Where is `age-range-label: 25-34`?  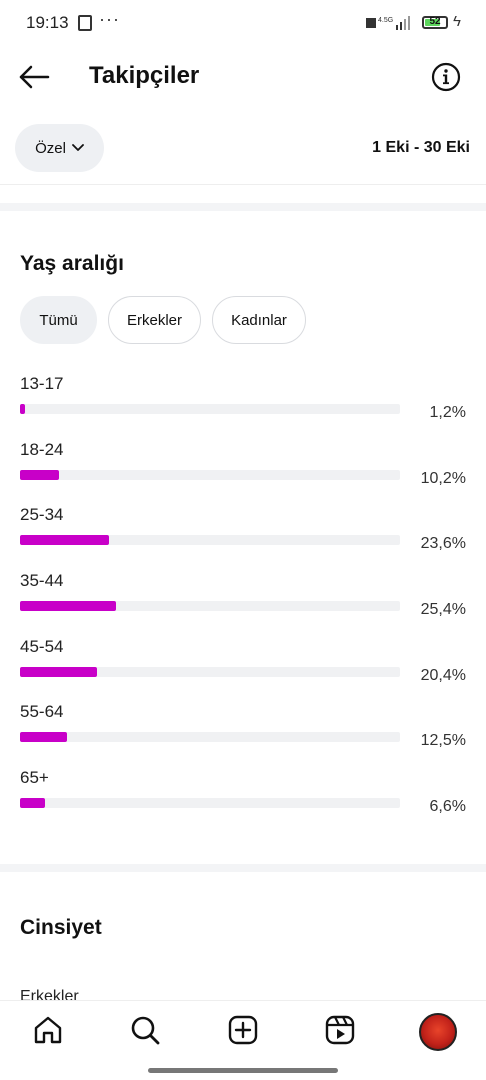
age-range-label: 25-34 is located at coordinates (42, 514).